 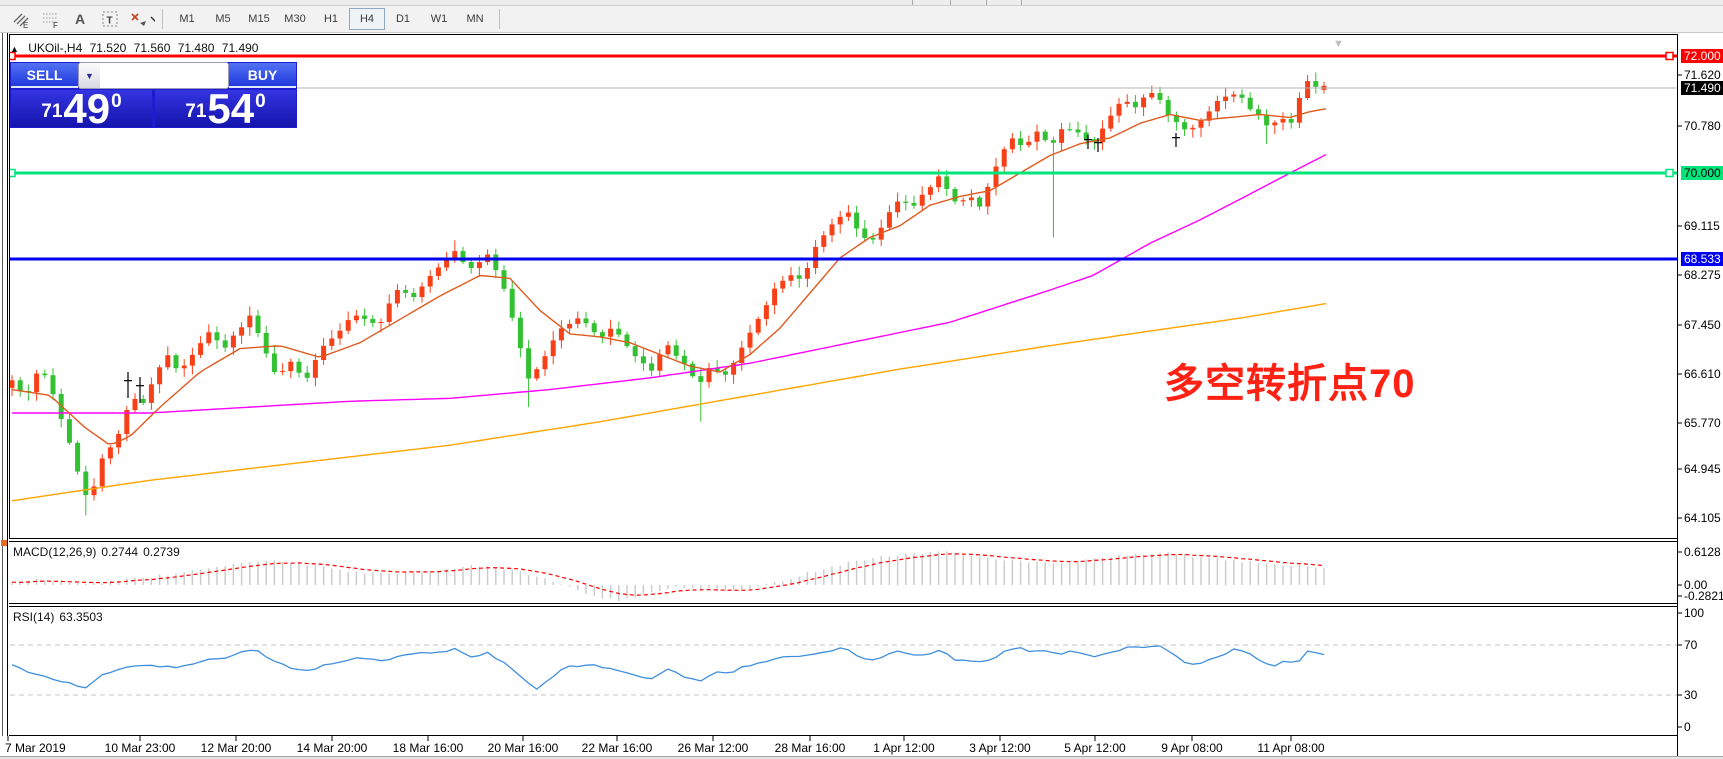 What do you see at coordinates (35, 748) in the screenshot?
I see `date-axis-label: 7 Mar 2019` at bounding box center [35, 748].